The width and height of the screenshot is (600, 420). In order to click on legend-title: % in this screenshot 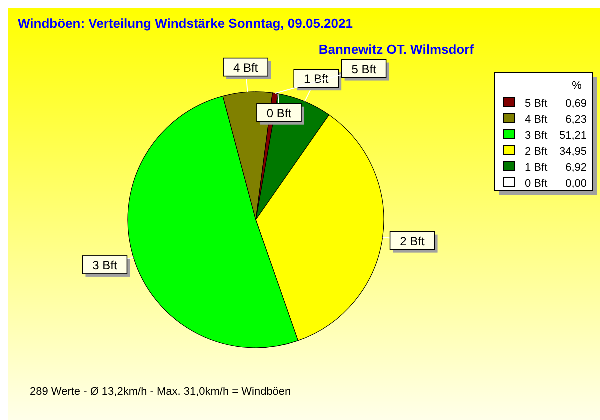, I will do `click(577, 86)`.